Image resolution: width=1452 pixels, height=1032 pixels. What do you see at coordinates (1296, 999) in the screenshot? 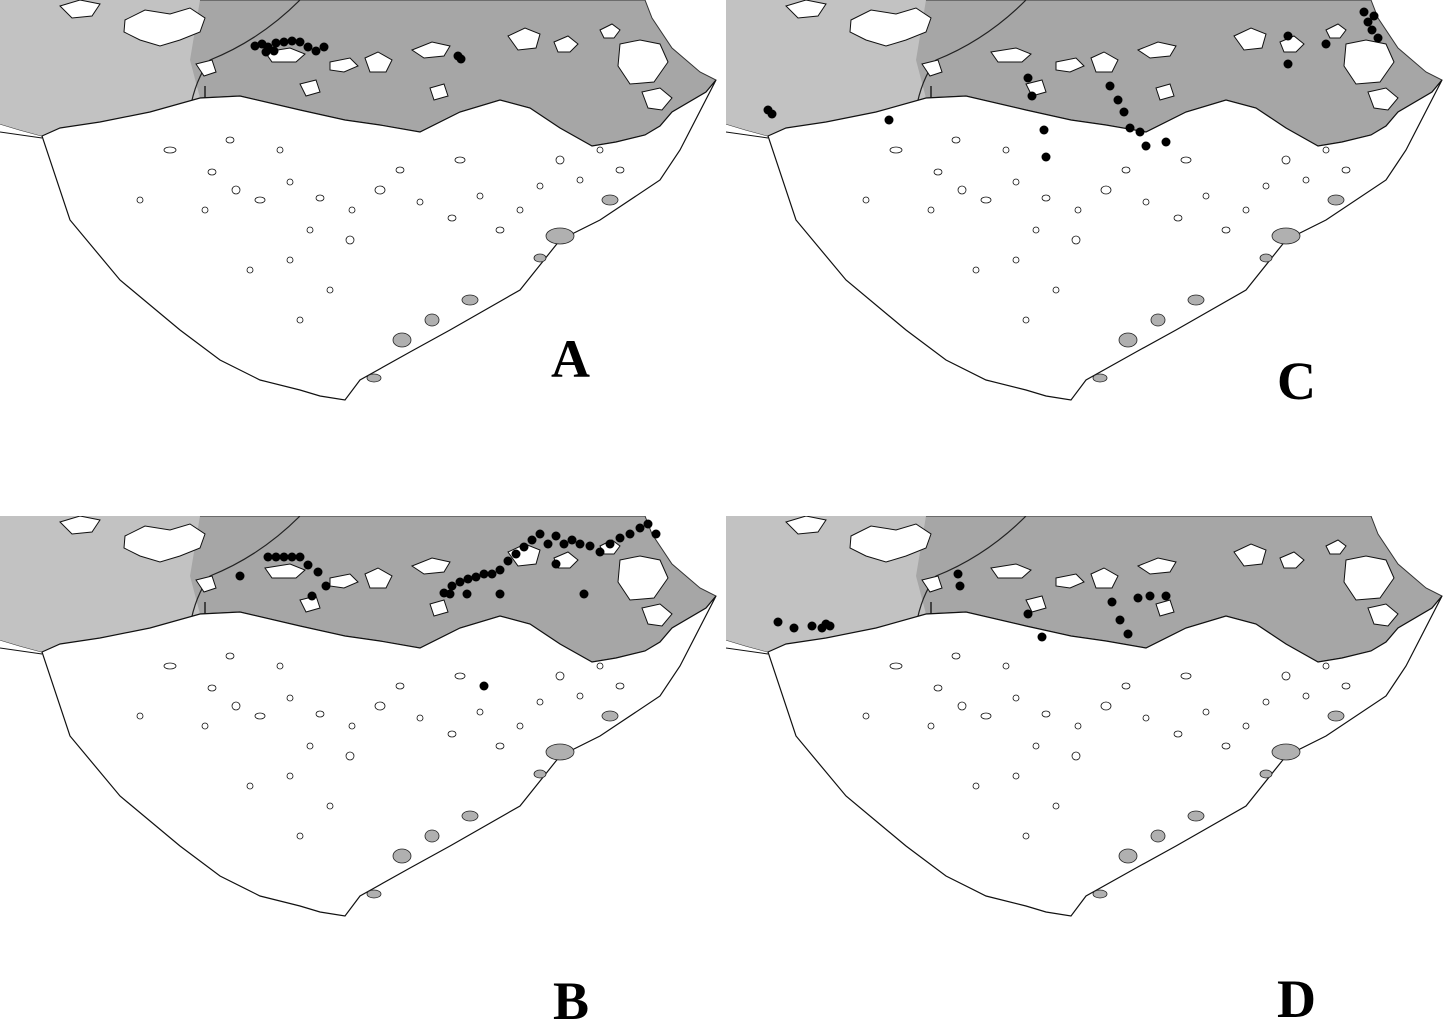
I see `panel-label-d: D` at bounding box center [1296, 999].